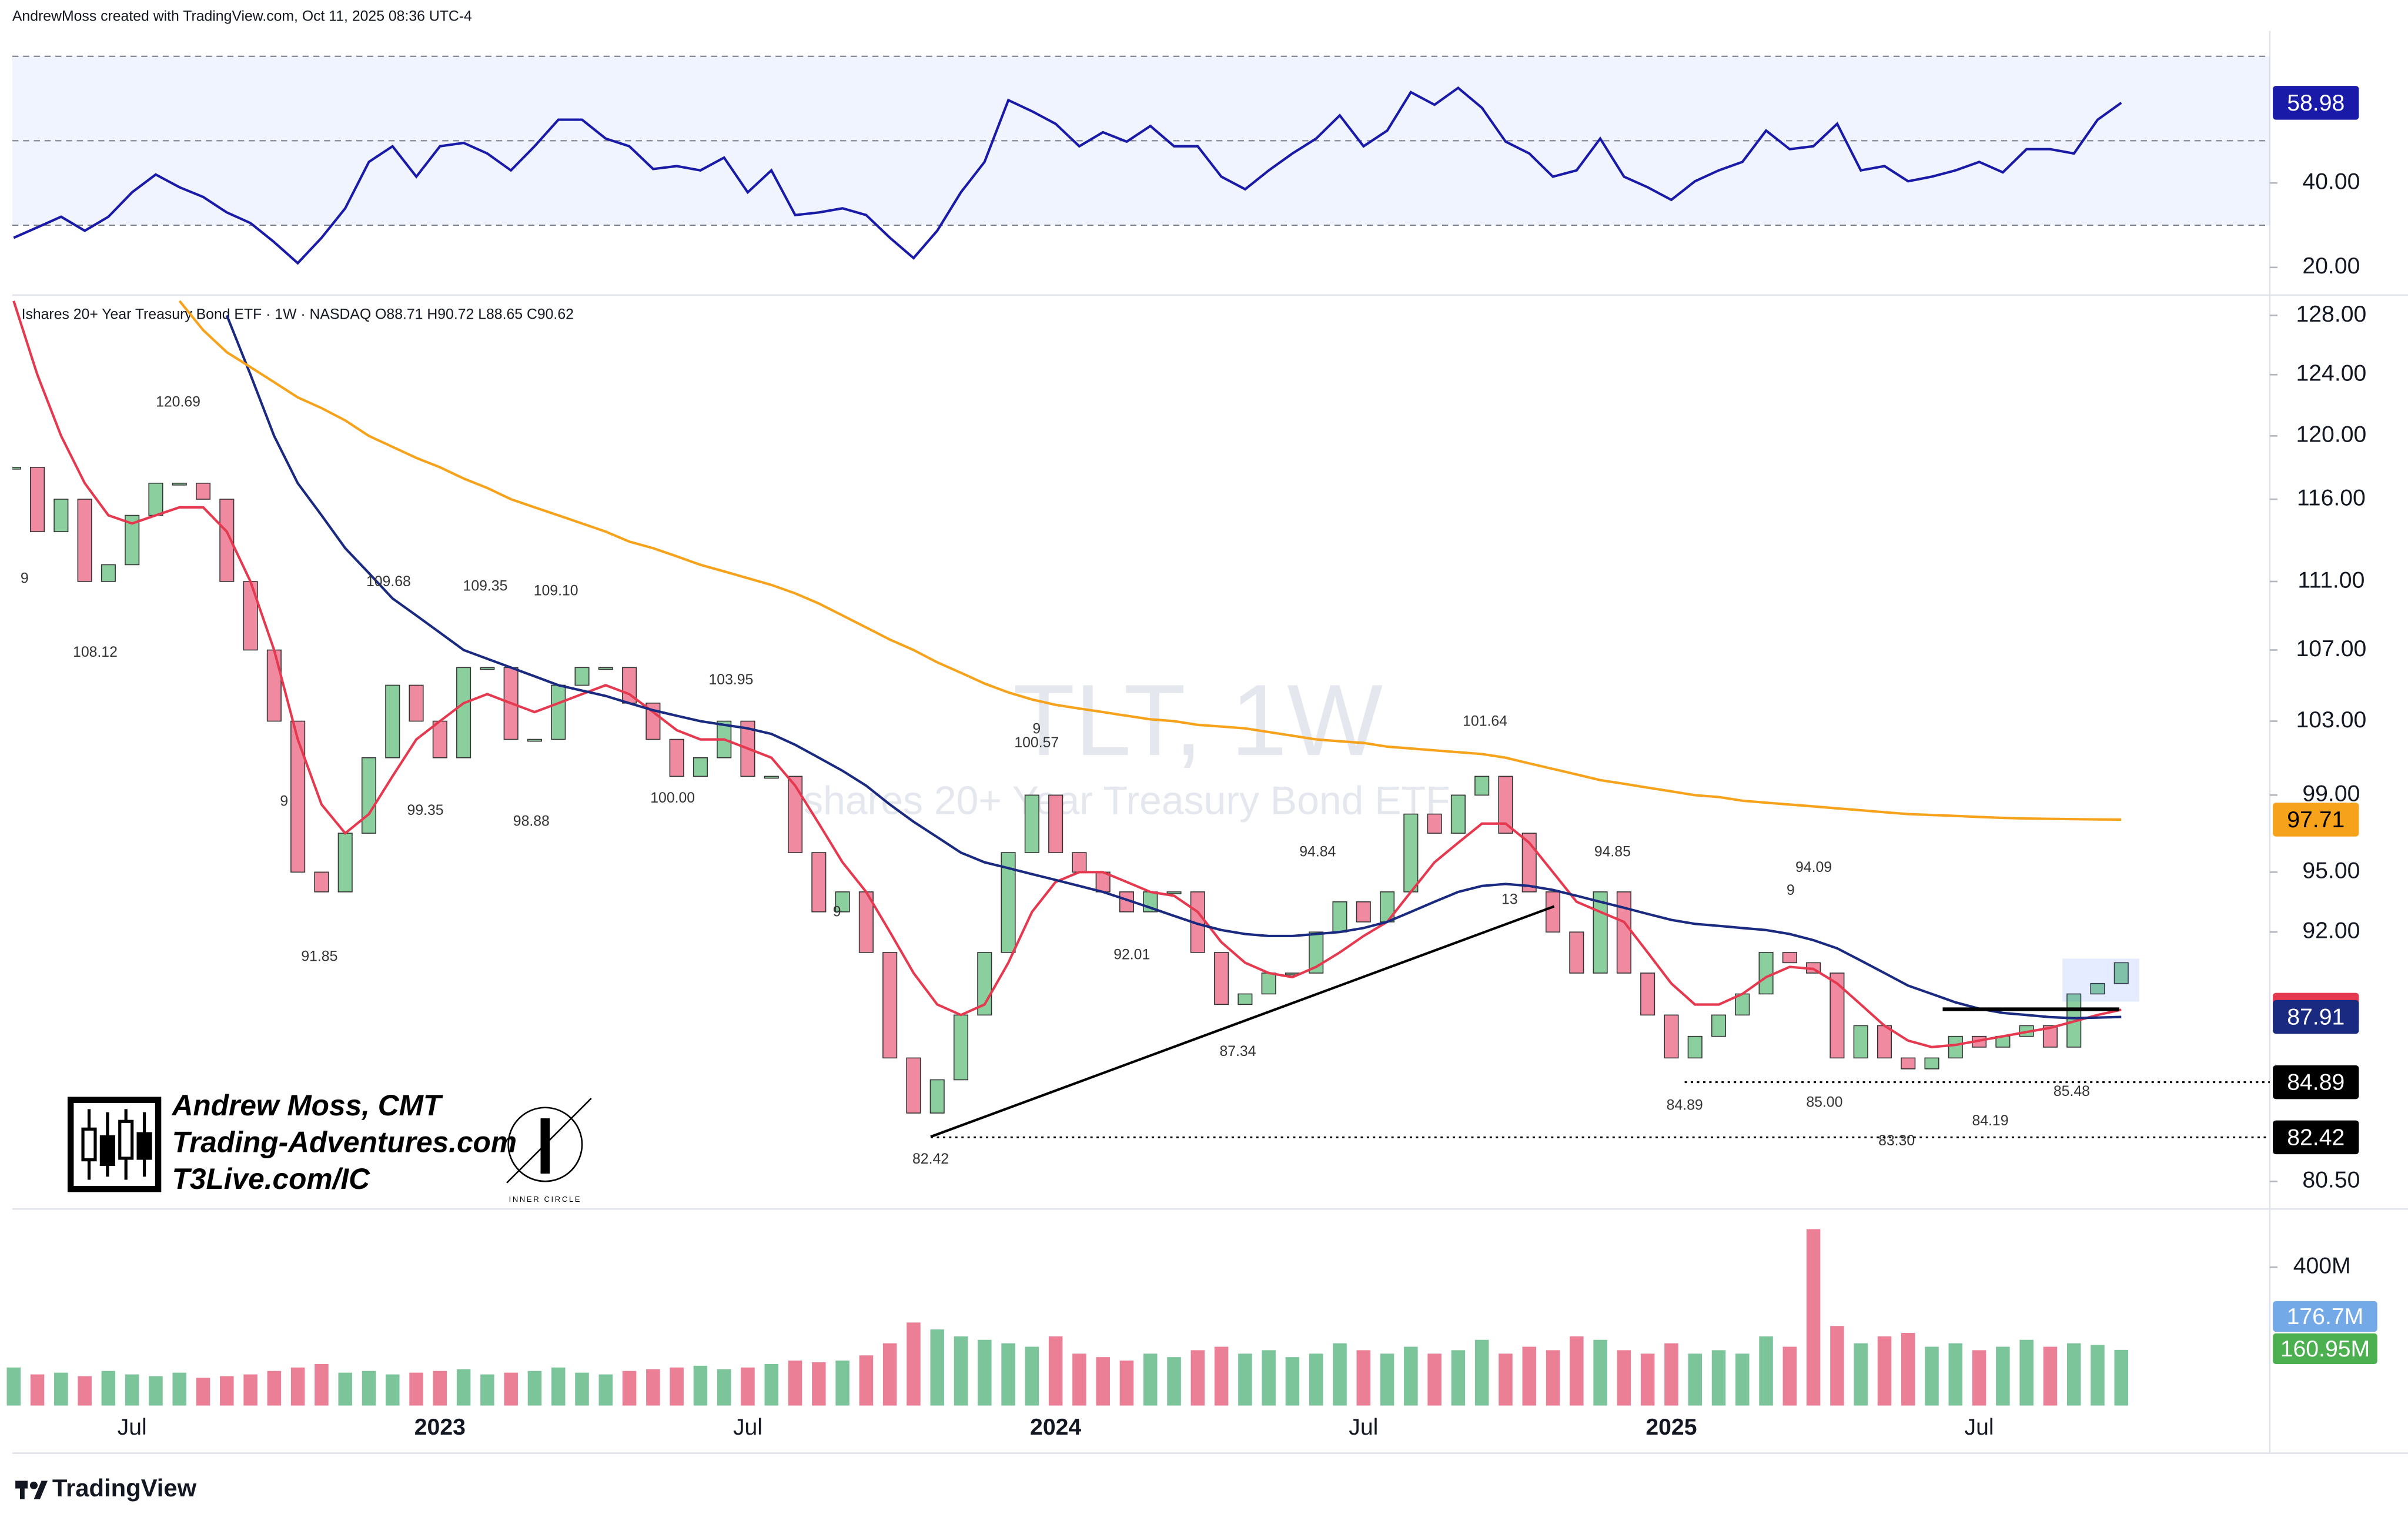 The width and height of the screenshot is (2408, 1524). I want to click on logo-box, so click(114, 1144).